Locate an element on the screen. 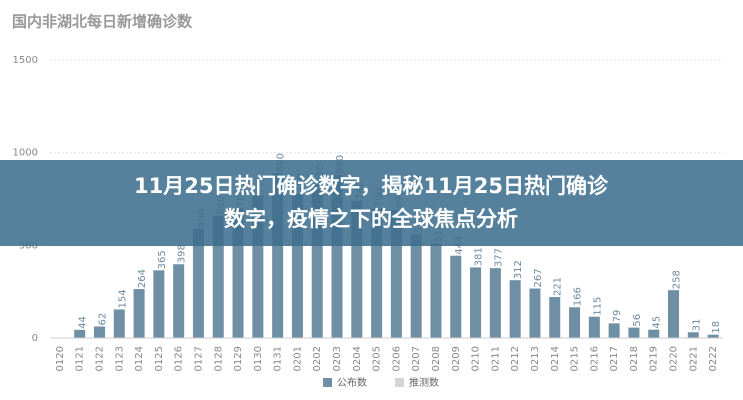 This screenshot has height=400, width=743. x-tick-label: 0214 is located at coordinates (555, 358).